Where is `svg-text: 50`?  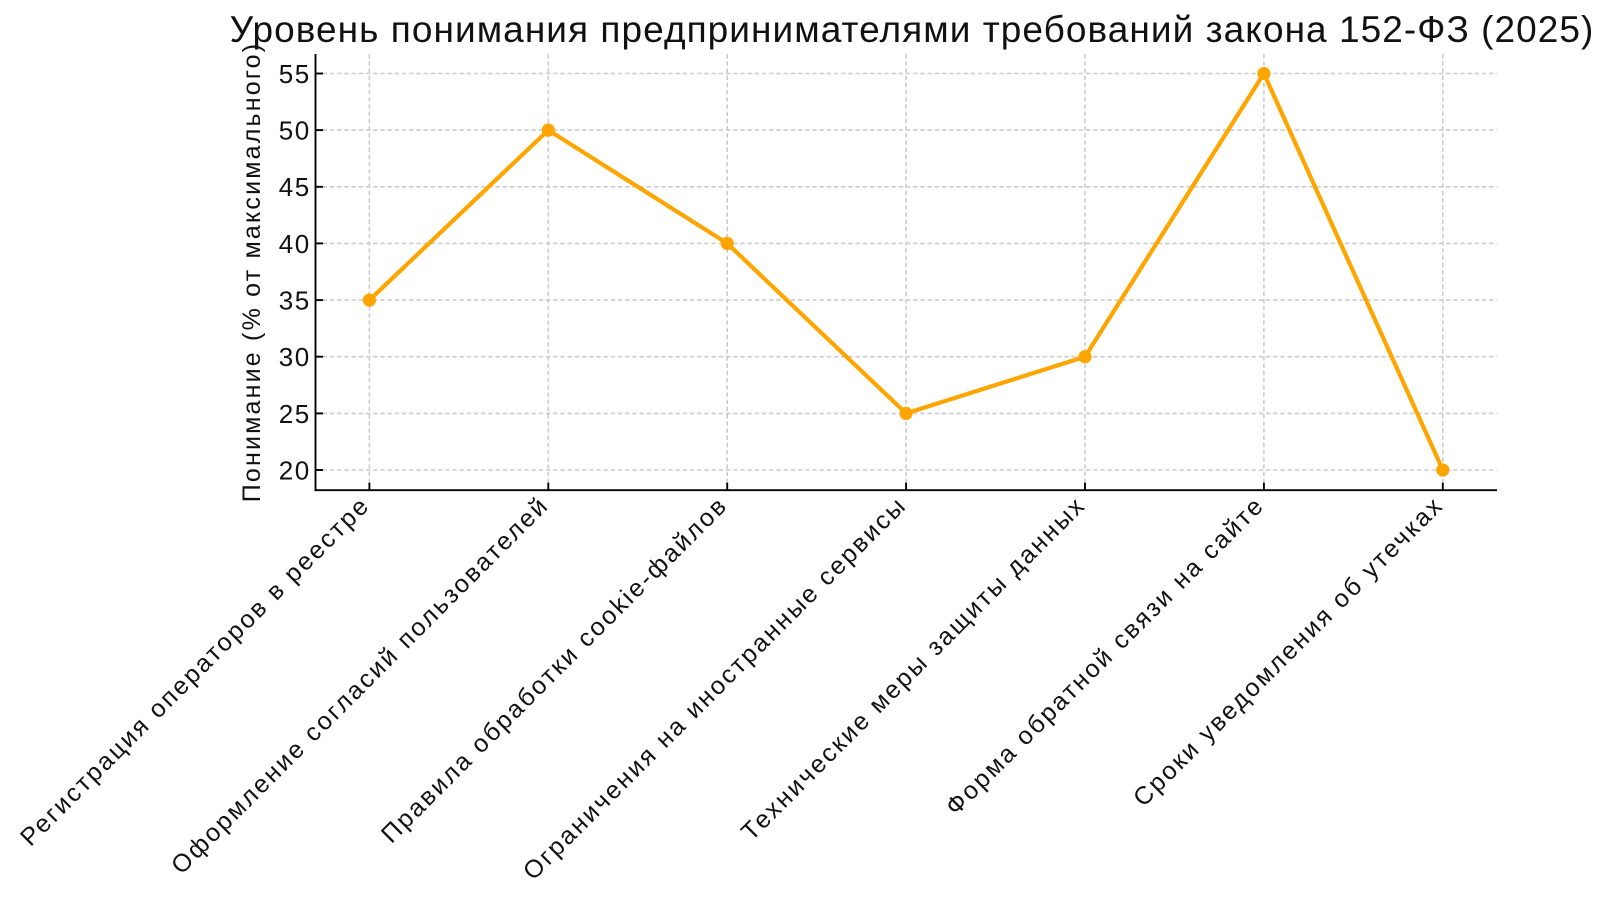
svg-text: 50 is located at coordinates (295, 131).